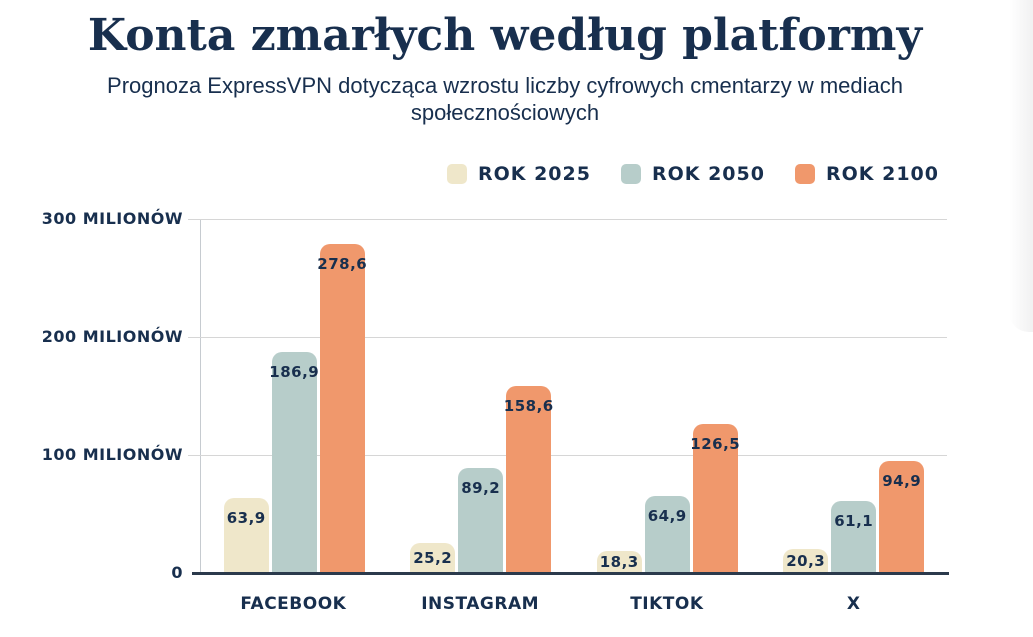  What do you see at coordinates (708, 174) in the screenshot?
I see `legend-label: ROK 2050` at bounding box center [708, 174].